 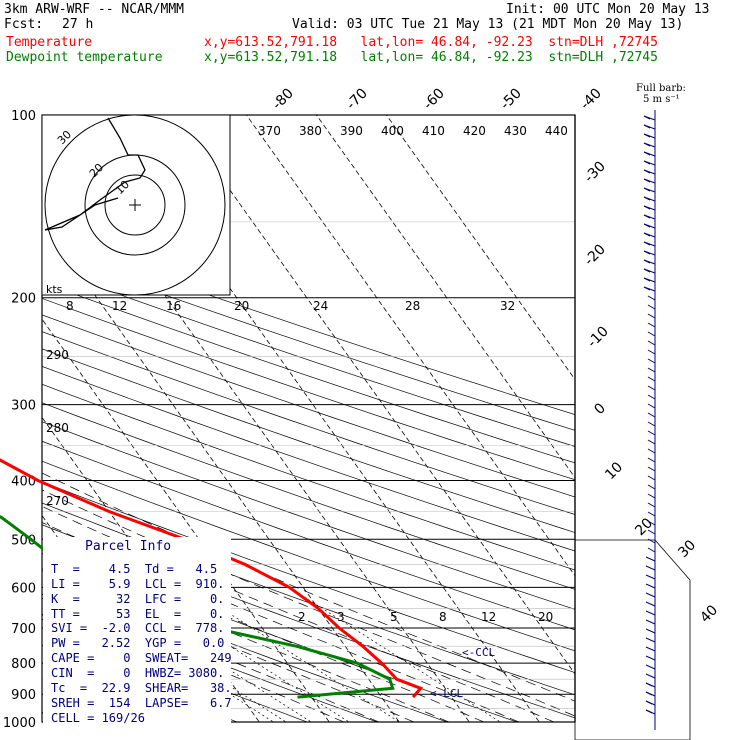 What do you see at coordinates (95, 174) in the screenshot?
I see `hodograph-trace` at bounding box center [95, 174].